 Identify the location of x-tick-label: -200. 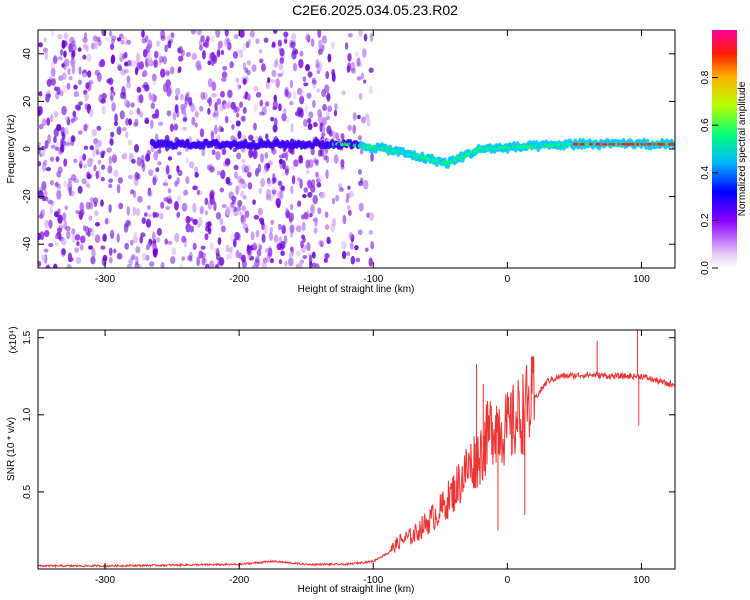
(239, 580).